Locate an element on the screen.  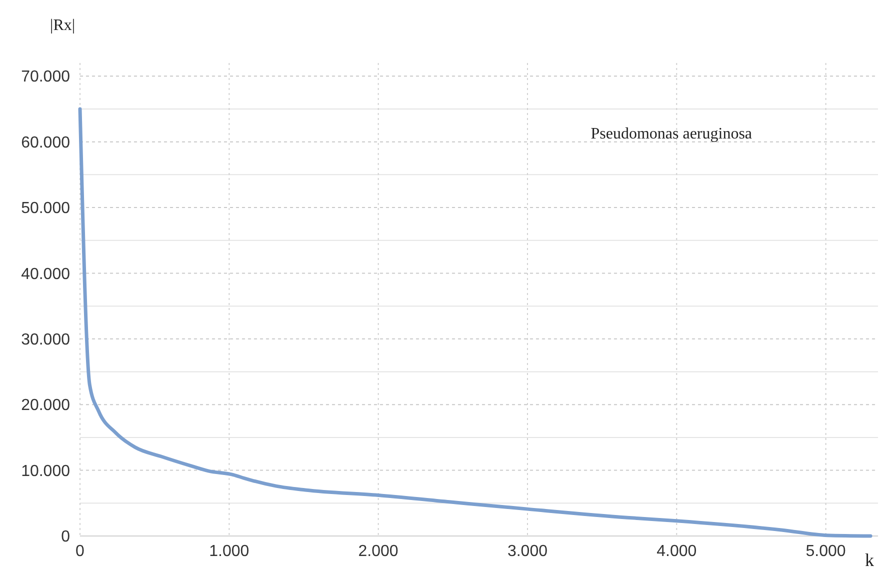
x-axis-title: k is located at coordinates (869, 560).